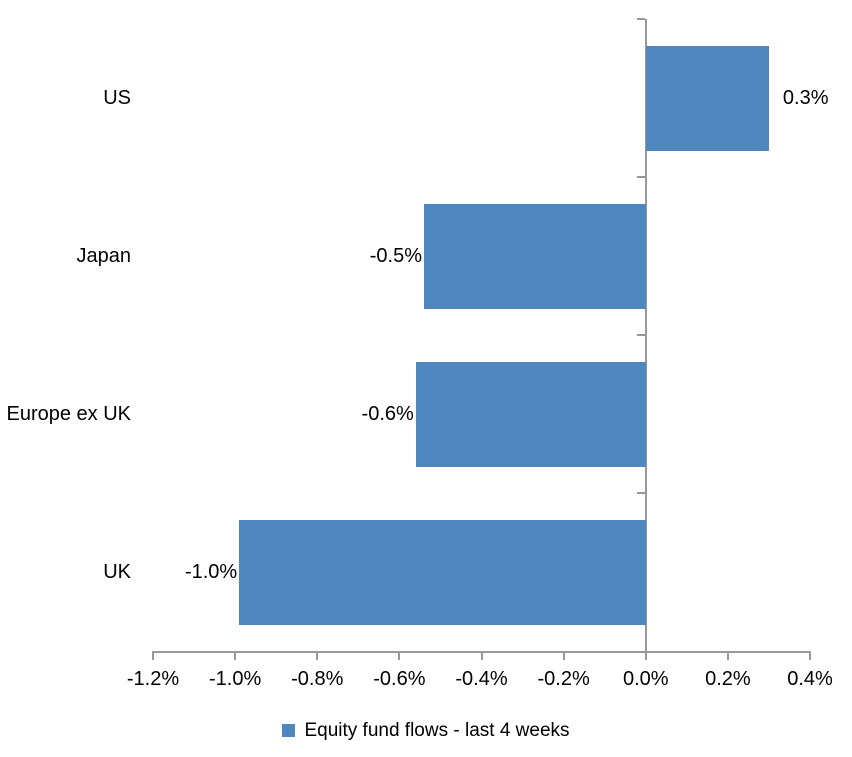 The image size is (852, 757). What do you see at coordinates (645, 335) in the screenshot?
I see `zero-axis-line` at bounding box center [645, 335].